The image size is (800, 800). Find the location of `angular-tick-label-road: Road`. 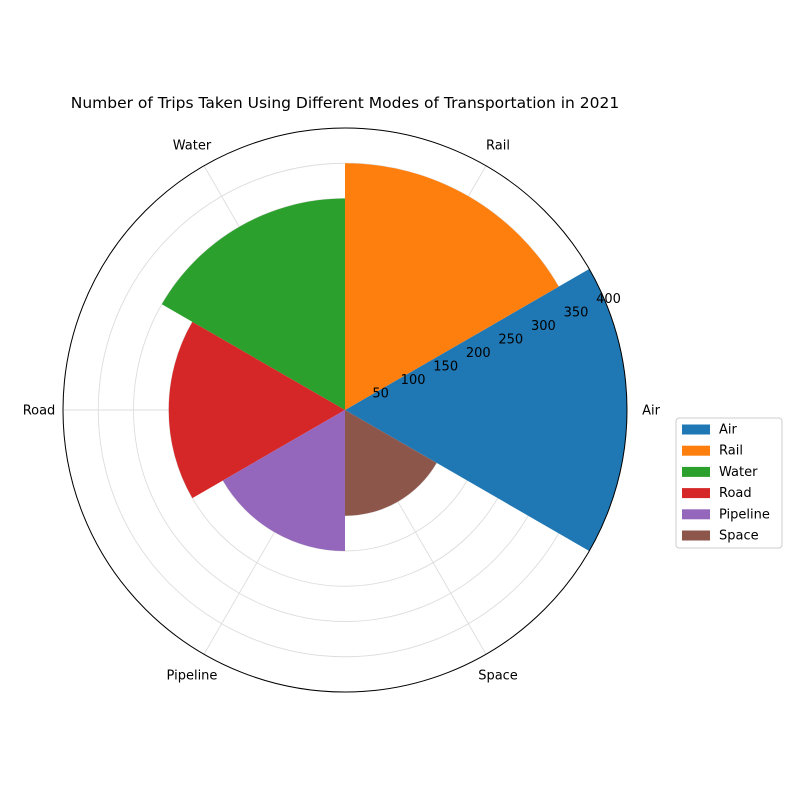

angular-tick-label-road: Road is located at coordinates (39, 411).